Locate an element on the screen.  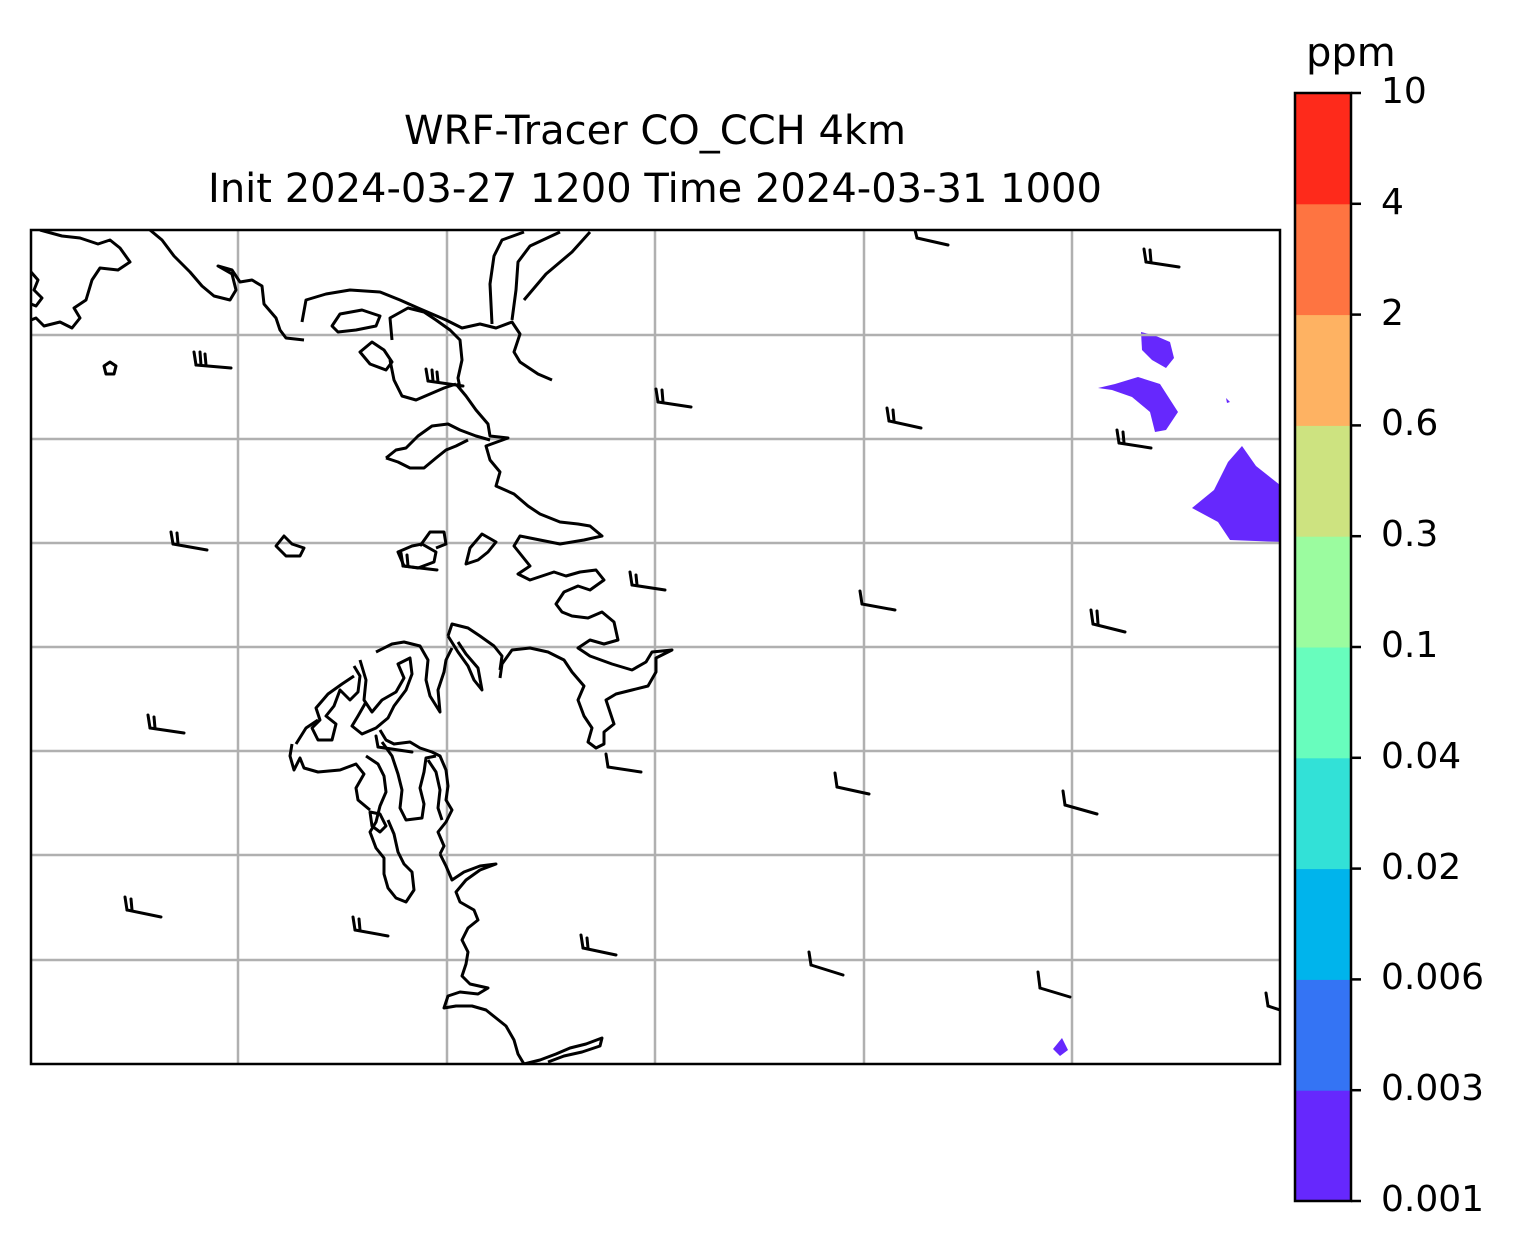
colorbar-tick-label: 0.6 is located at coordinates (1410, 424).